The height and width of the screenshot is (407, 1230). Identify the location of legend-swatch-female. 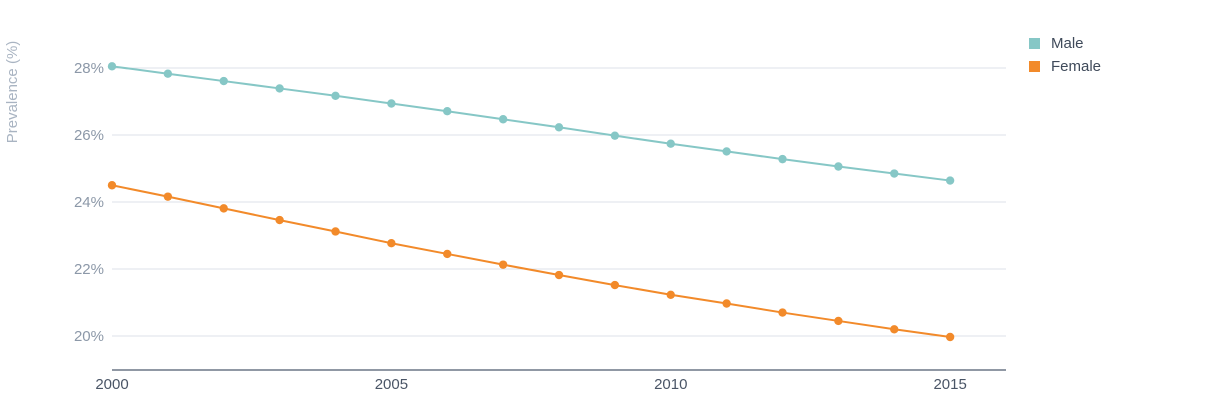
(1034, 66).